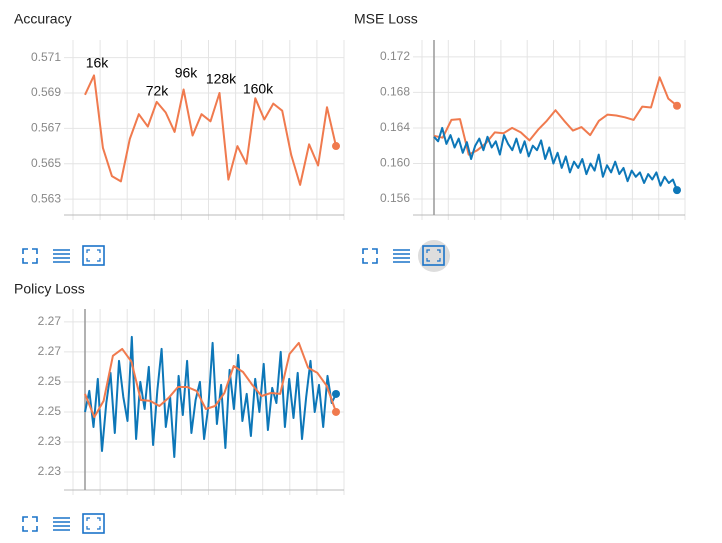  What do you see at coordinates (395, 92) in the screenshot?
I see `y-tick-label: 0.168` at bounding box center [395, 92].